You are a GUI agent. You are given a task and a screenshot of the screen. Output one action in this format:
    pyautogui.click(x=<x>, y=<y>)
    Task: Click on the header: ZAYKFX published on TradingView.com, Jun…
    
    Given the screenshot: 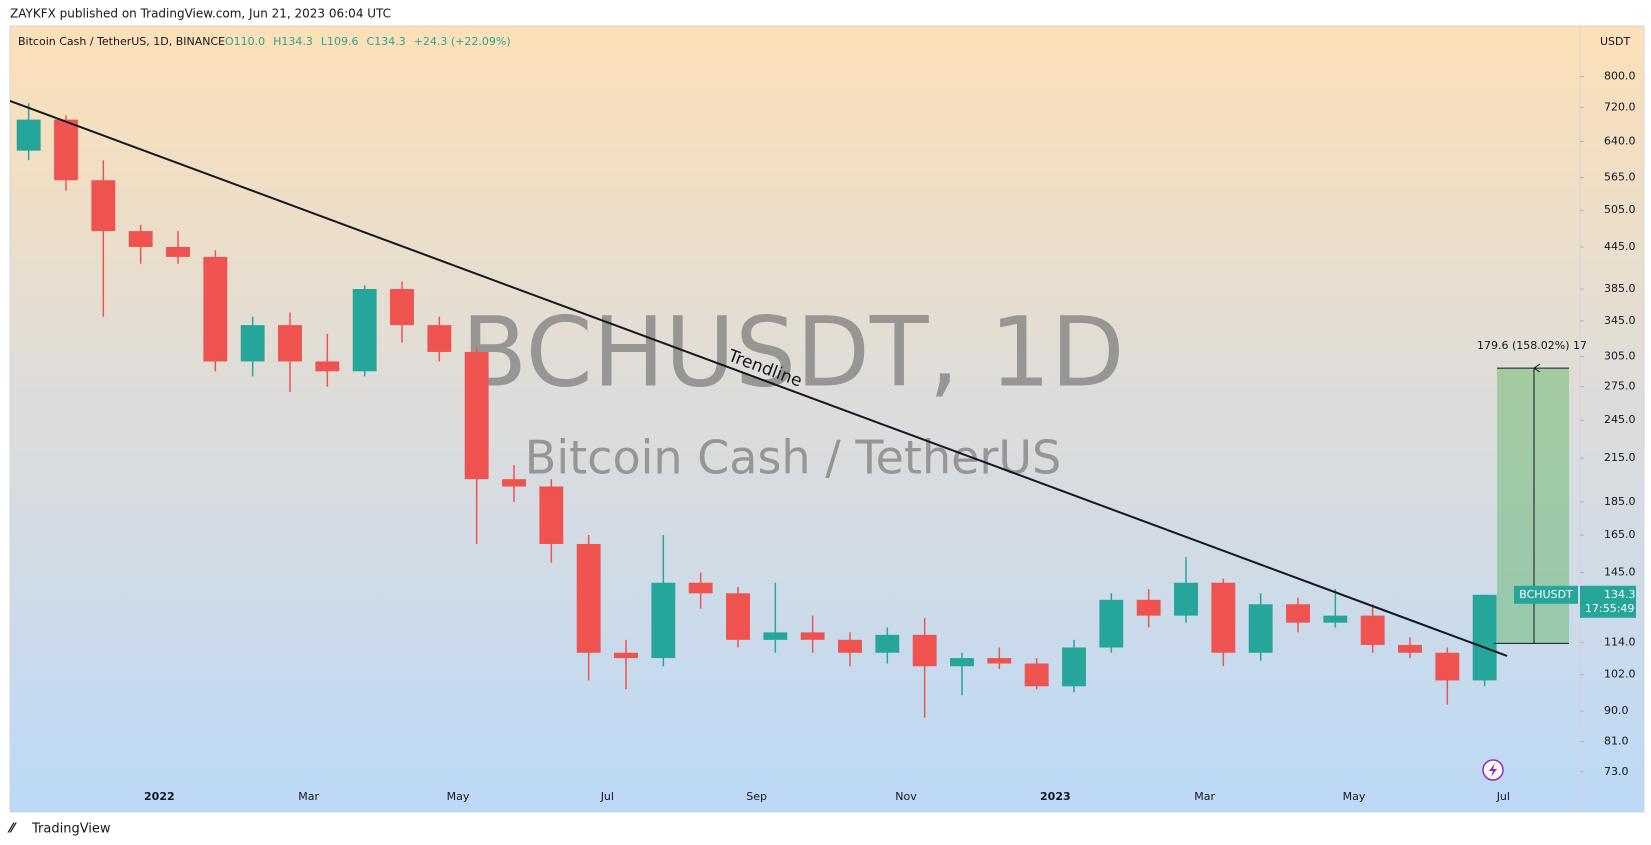 What is the action you would take?
    pyautogui.click(x=200, y=14)
    